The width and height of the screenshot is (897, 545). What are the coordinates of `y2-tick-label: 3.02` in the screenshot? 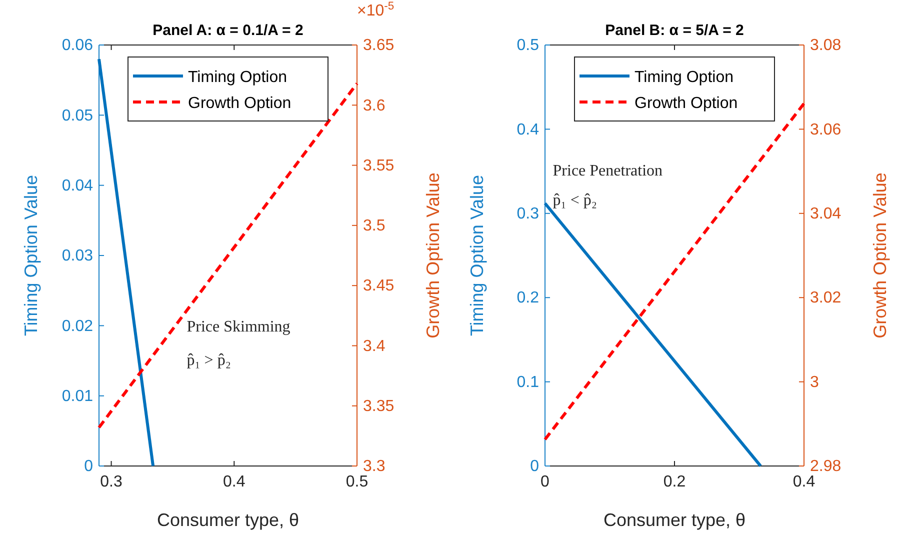 It's located at (826, 298).